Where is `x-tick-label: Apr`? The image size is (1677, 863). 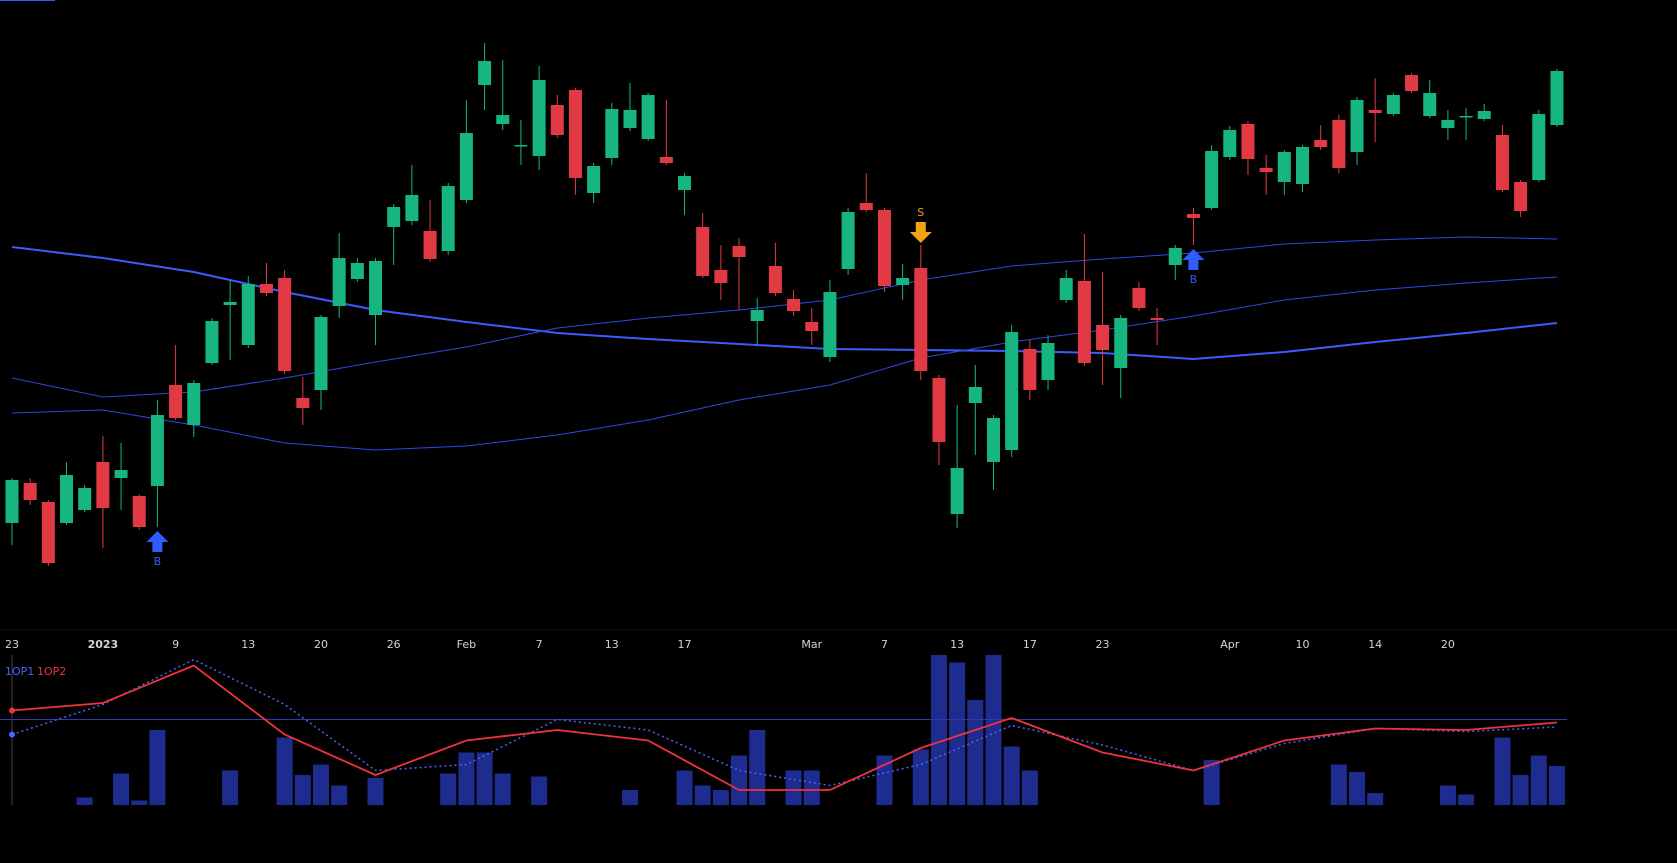 x-tick-label: Apr is located at coordinates (1230, 644).